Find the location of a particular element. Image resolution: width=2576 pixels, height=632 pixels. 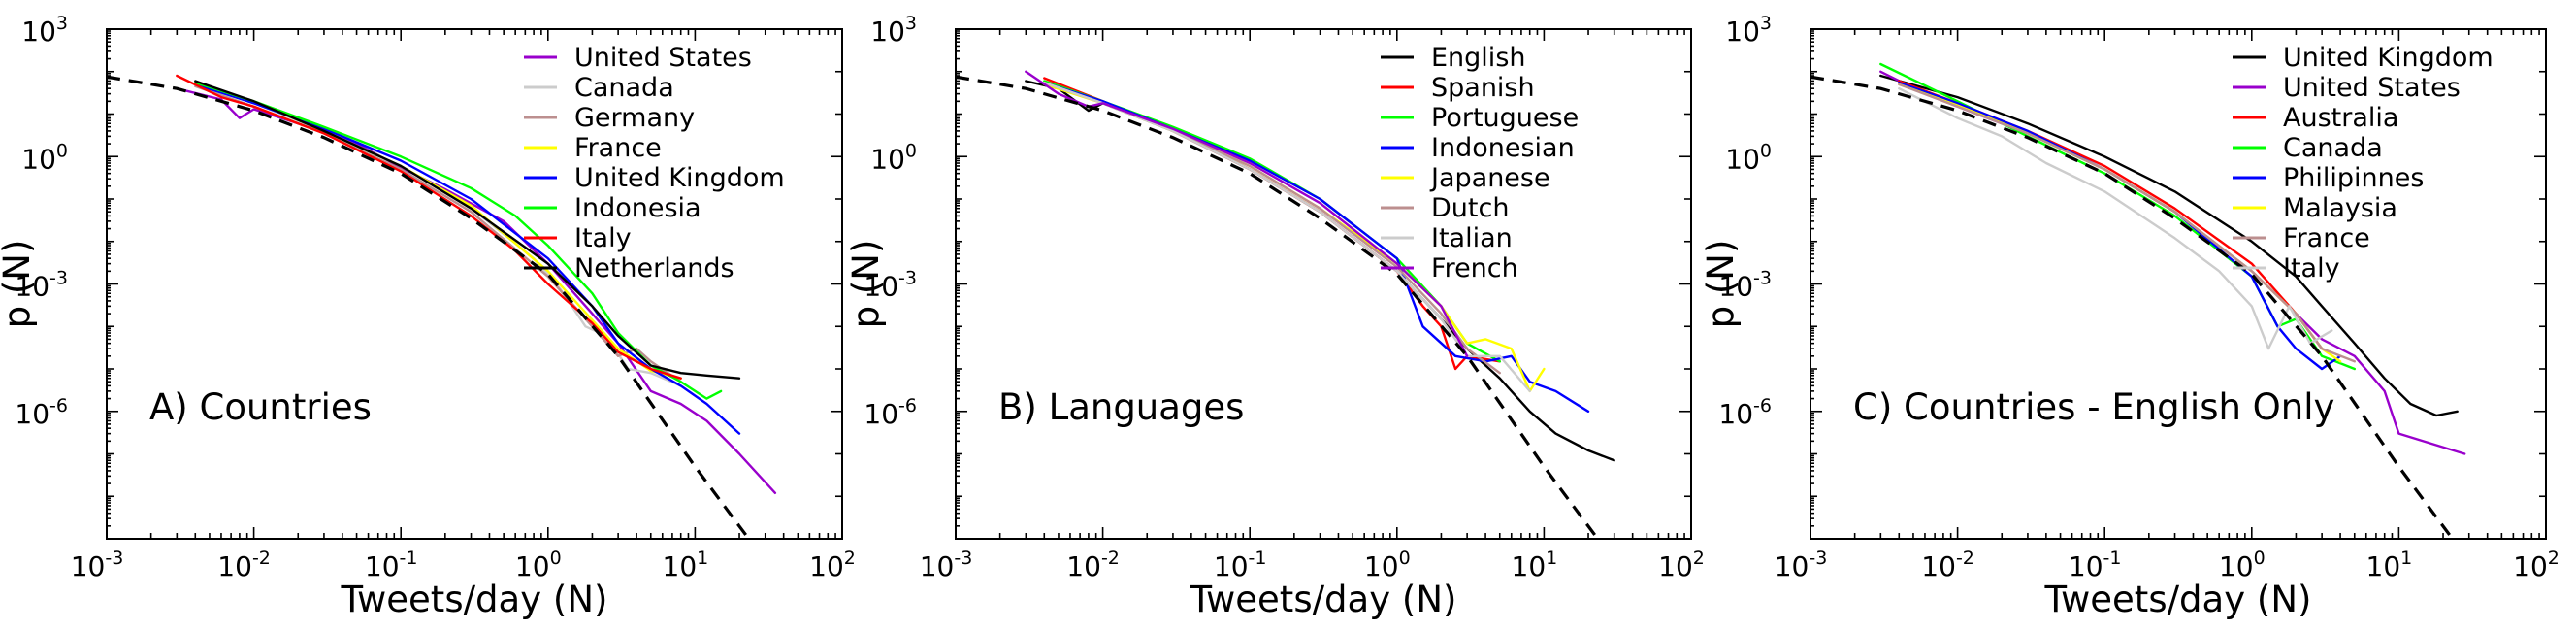

legend-entry: Netherlands is located at coordinates (654, 268).